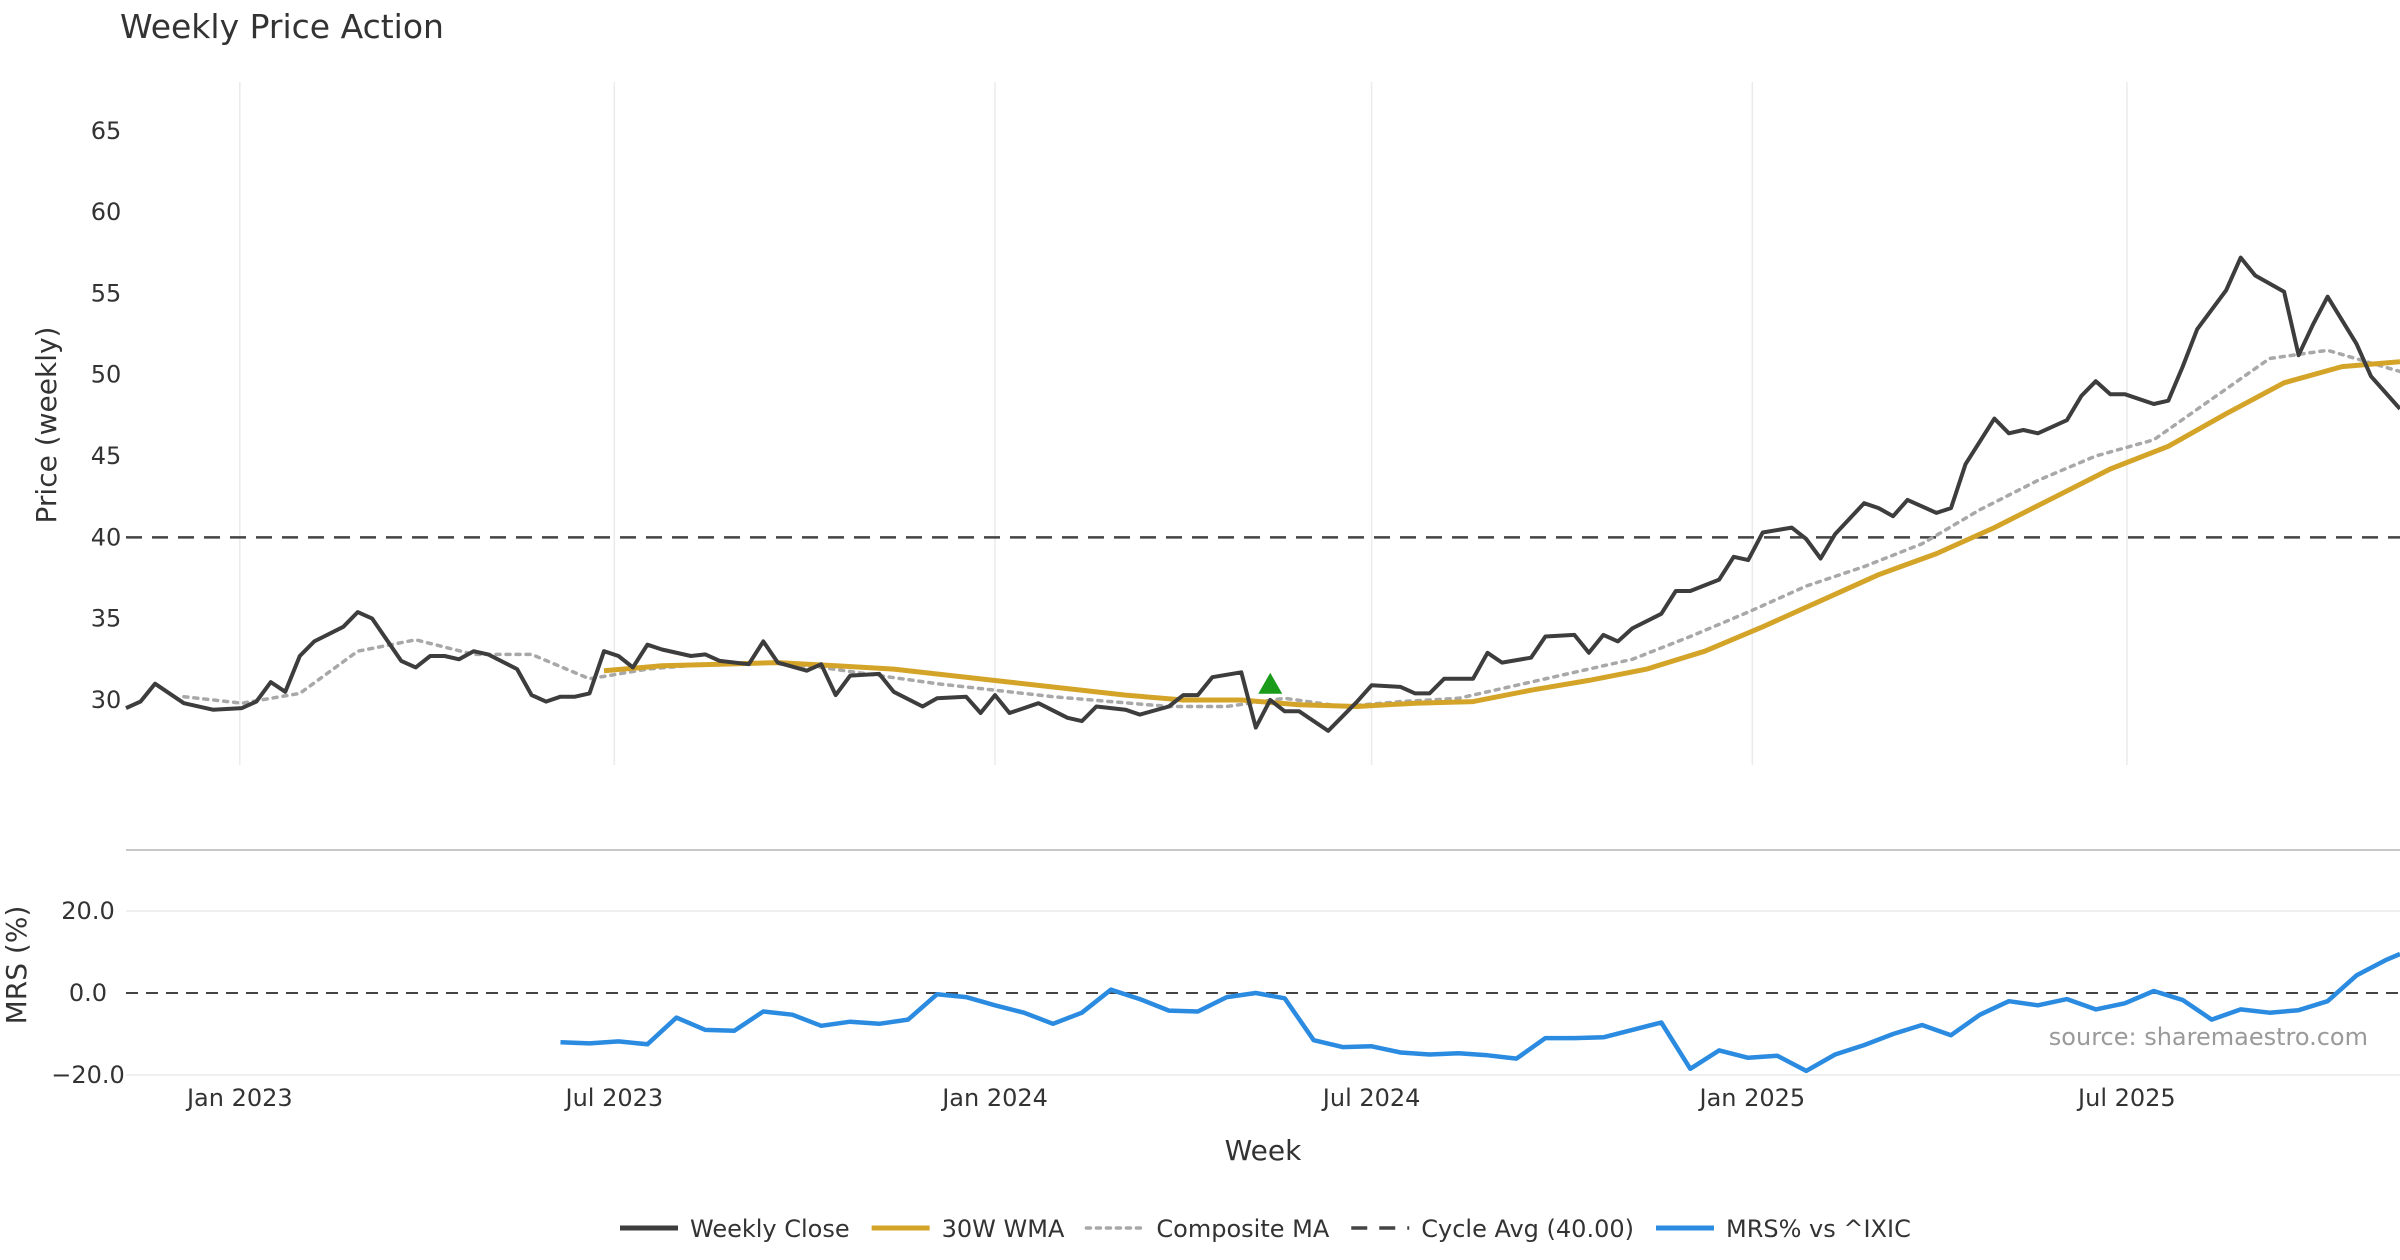 Image resolution: width=2400 pixels, height=1260 pixels. What do you see at coordinates (239, 1098) in the screenshot?
I see `x-tick-label: Jan 2023` at bounding box center [239, 1098].